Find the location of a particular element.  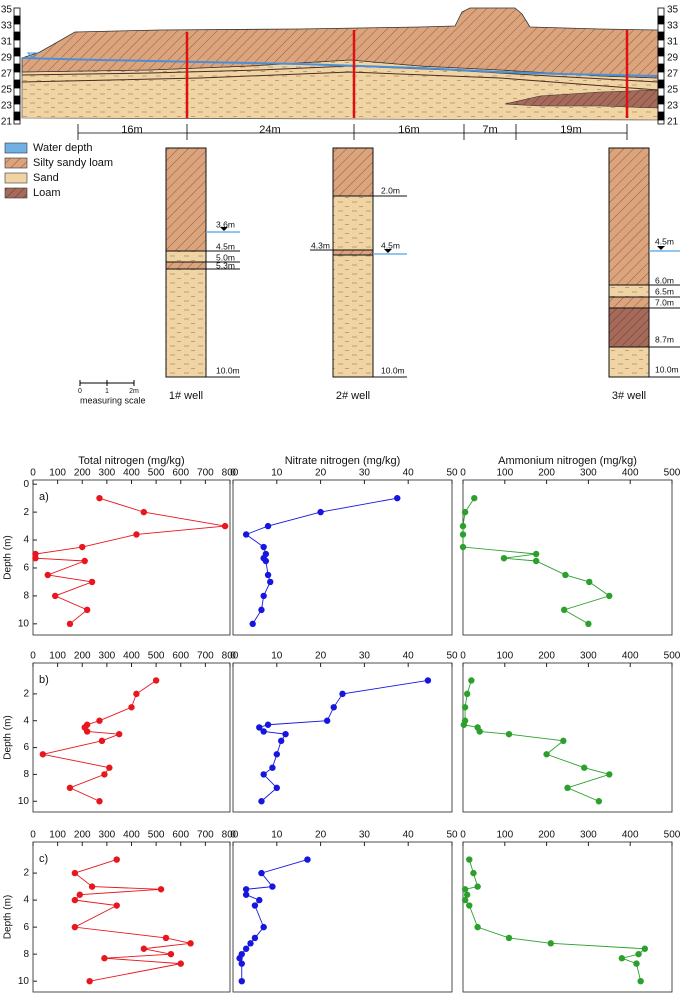

dimension-lines is located at coordinates (352, 132).